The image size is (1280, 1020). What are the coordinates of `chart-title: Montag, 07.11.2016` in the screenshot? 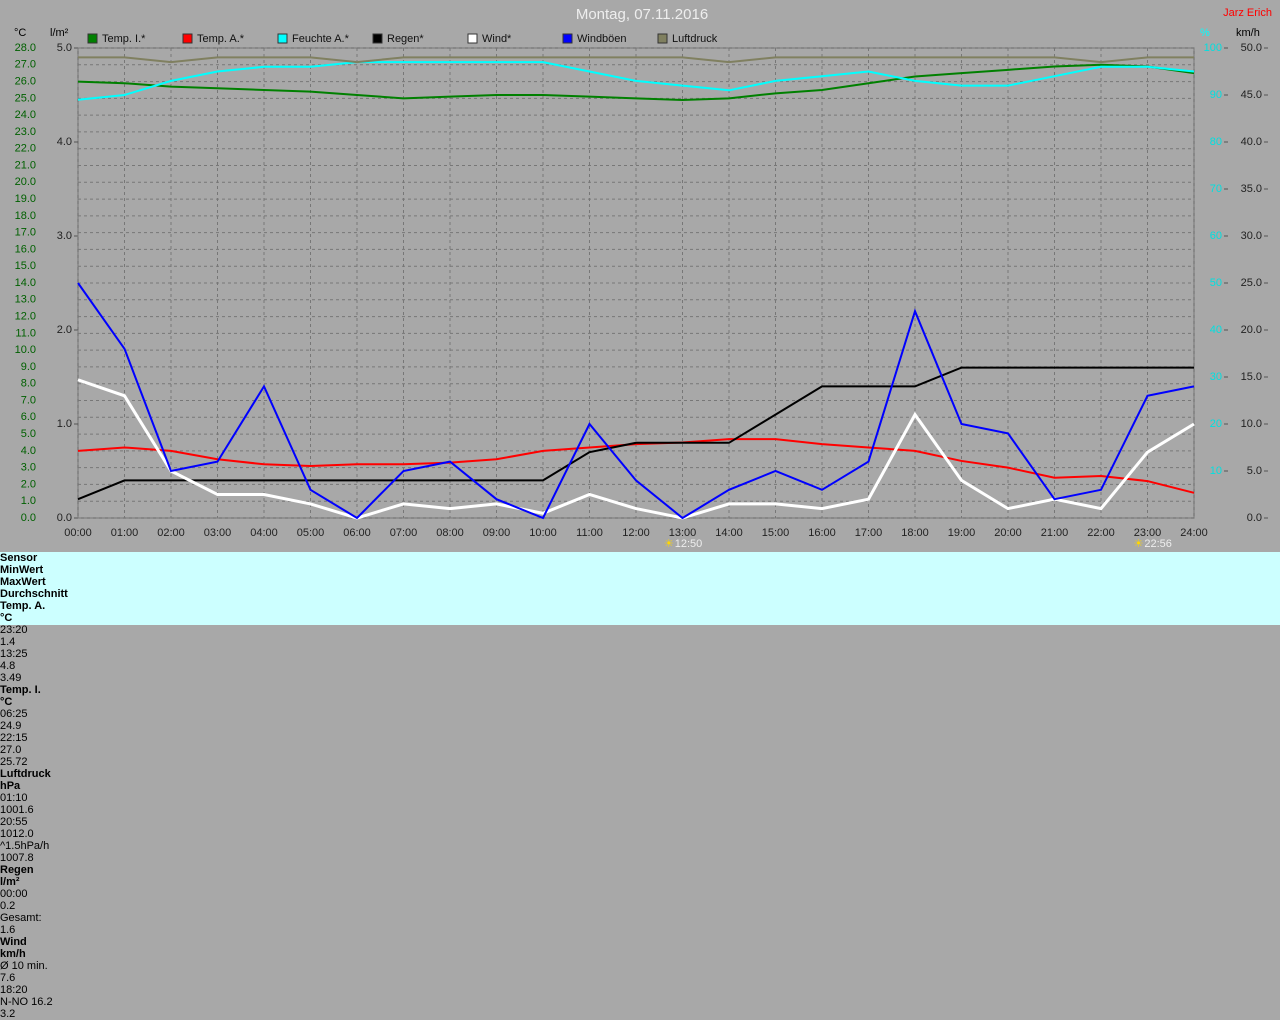 It's located at (642, 14).